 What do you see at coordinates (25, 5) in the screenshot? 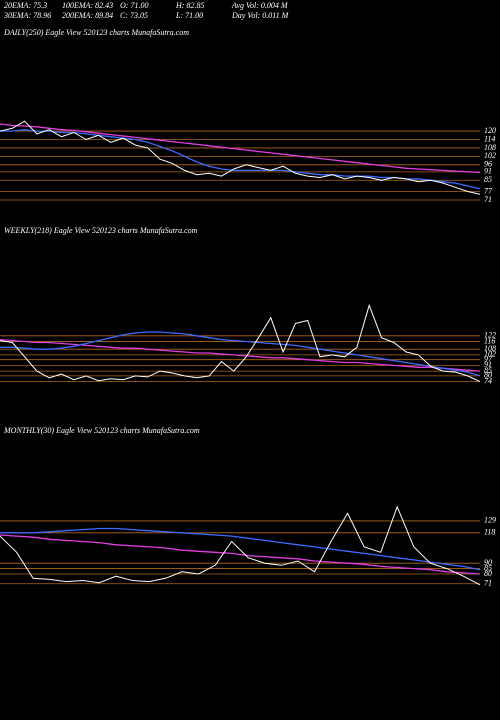
I see `header-stat: 20EMA: 75.3` at bounding box center [25, 5].